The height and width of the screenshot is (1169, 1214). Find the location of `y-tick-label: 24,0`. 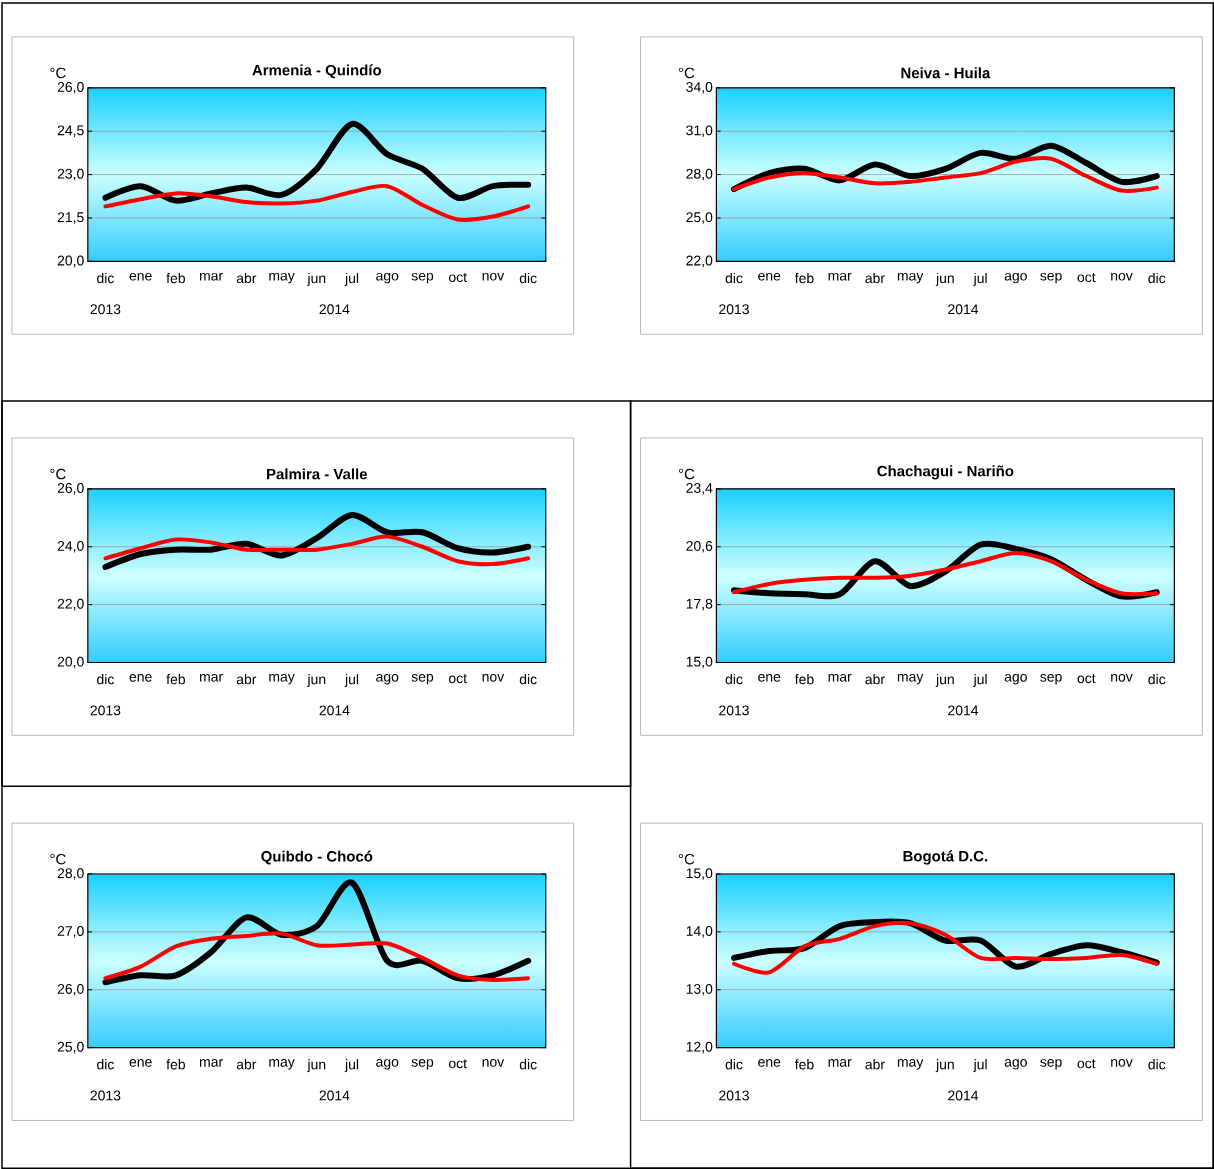

y-tick-label: 24,0 is located at coordinates (70, 546).